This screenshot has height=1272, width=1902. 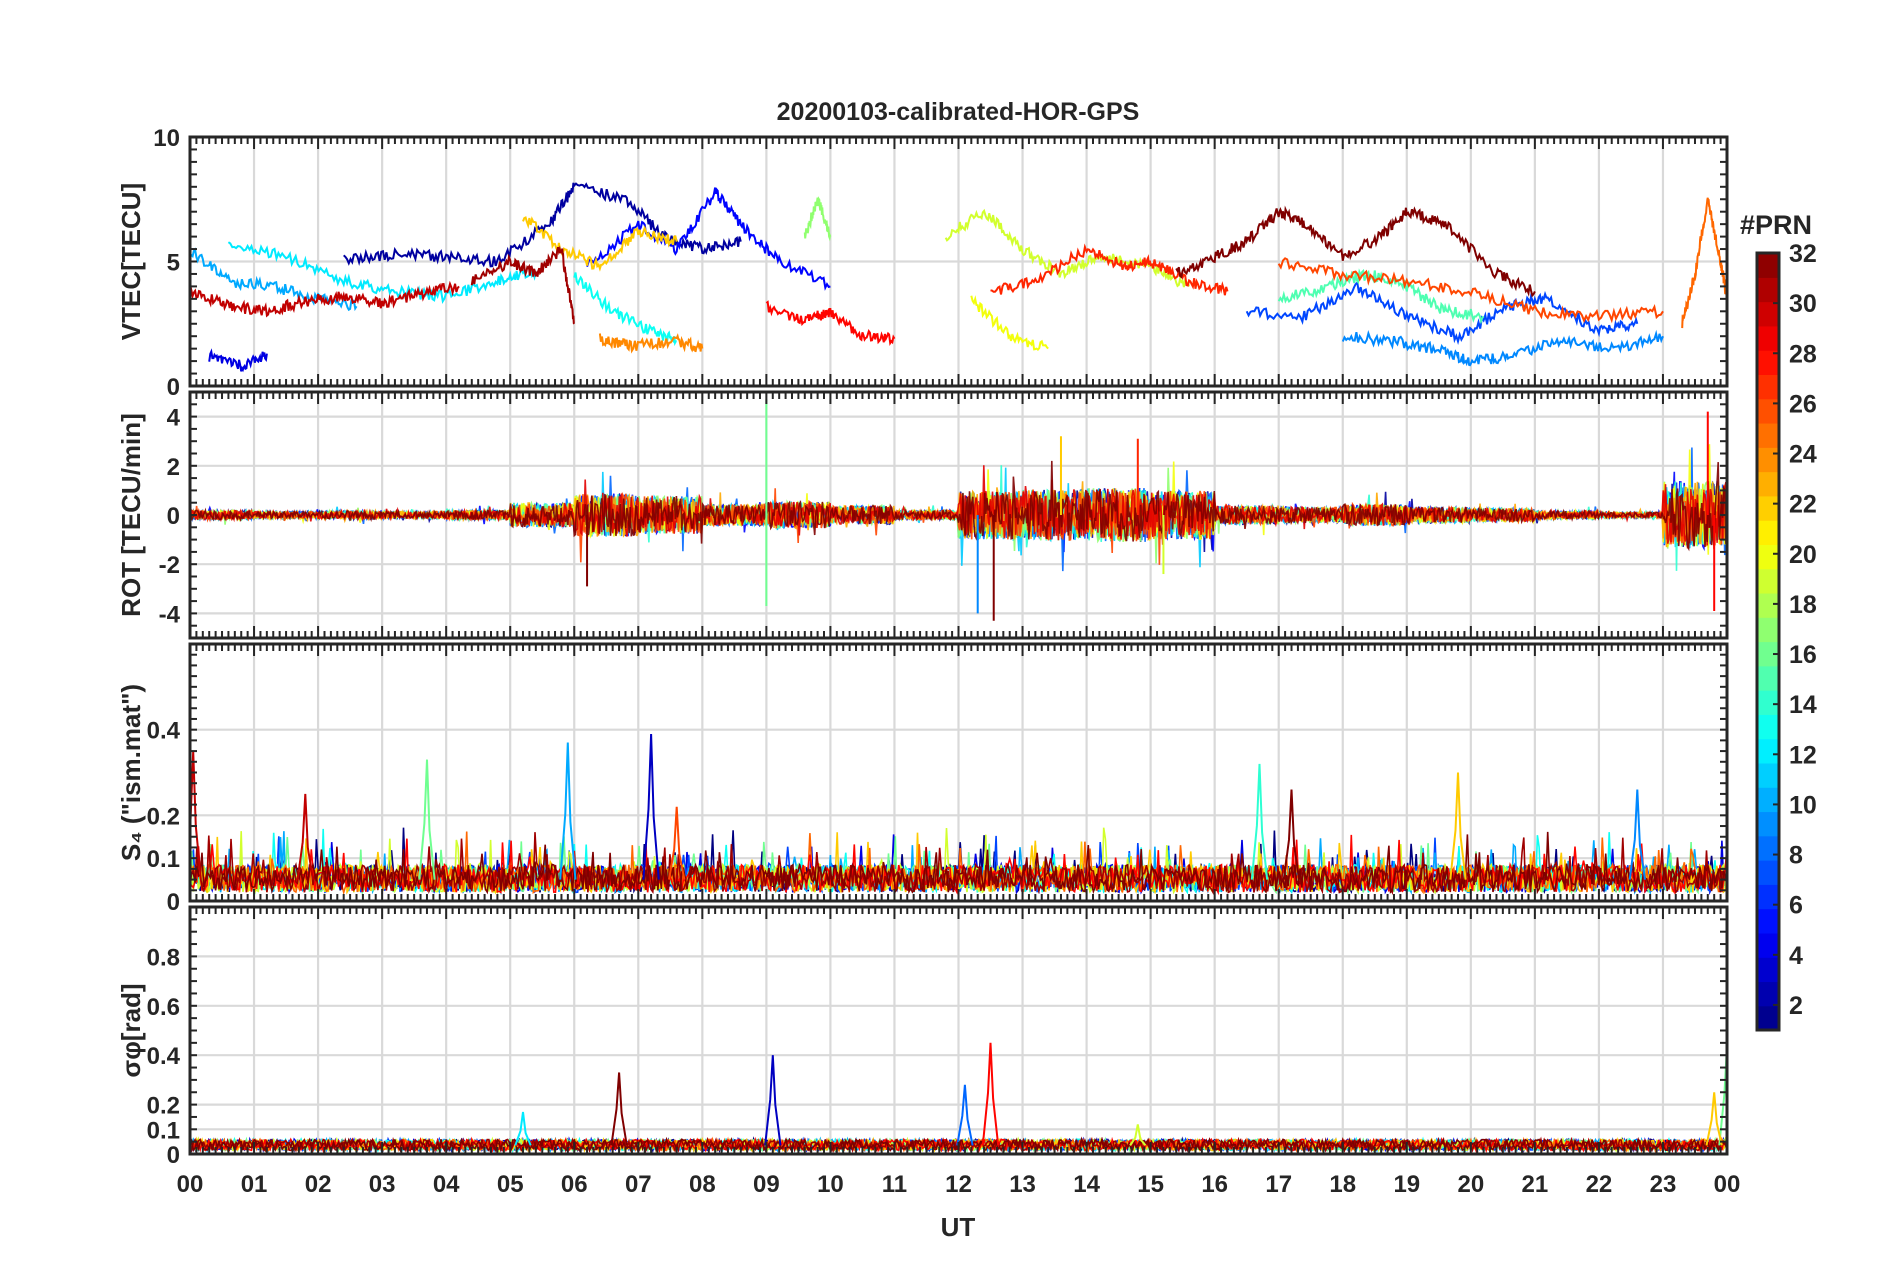 I want to click on x-tick-label: 05, so click(x=510, y=1184).